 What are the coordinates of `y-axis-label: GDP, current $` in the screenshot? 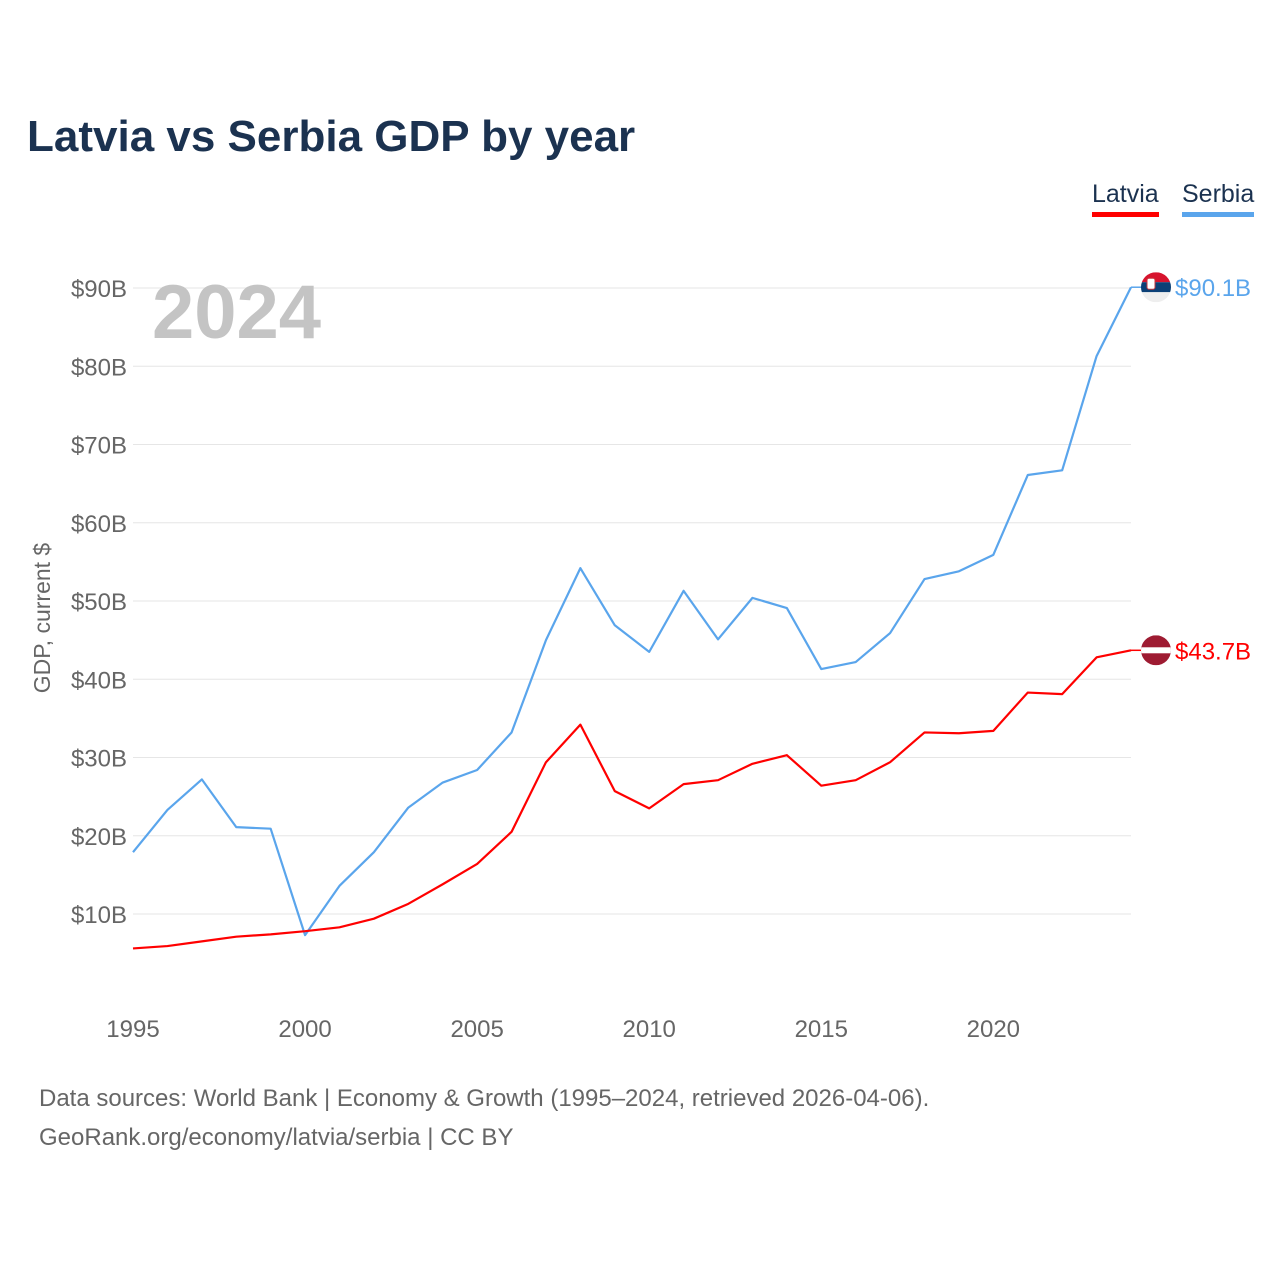 It's located at (42, 618).